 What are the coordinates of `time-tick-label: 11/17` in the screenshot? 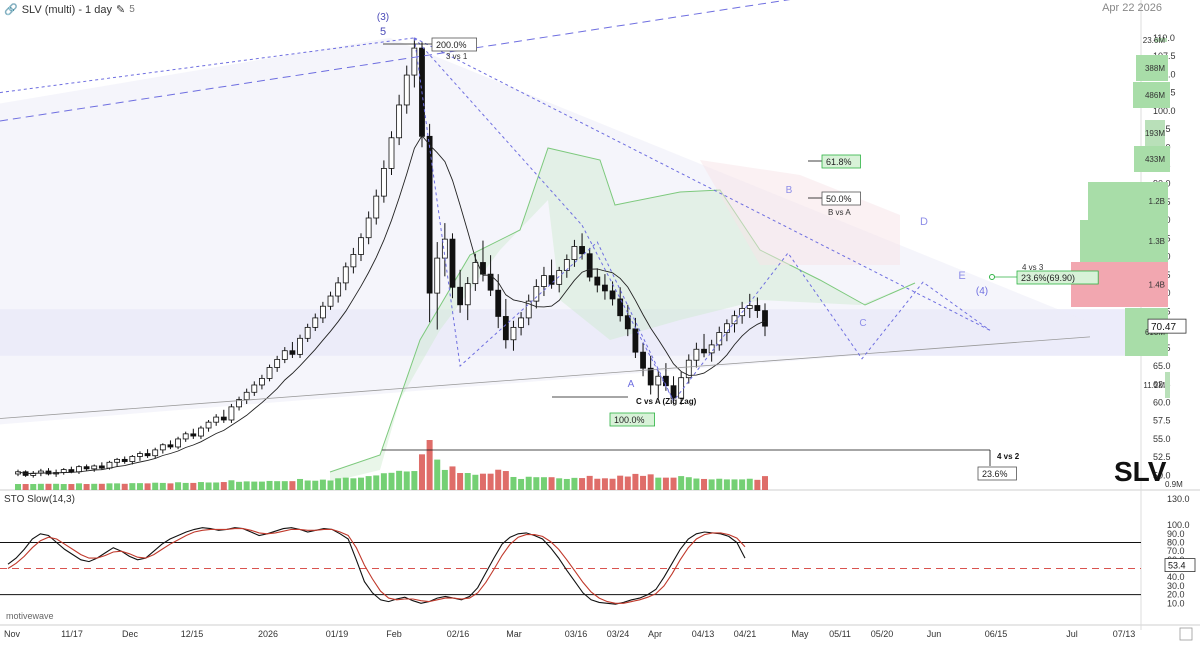 It's located at (72, 634).